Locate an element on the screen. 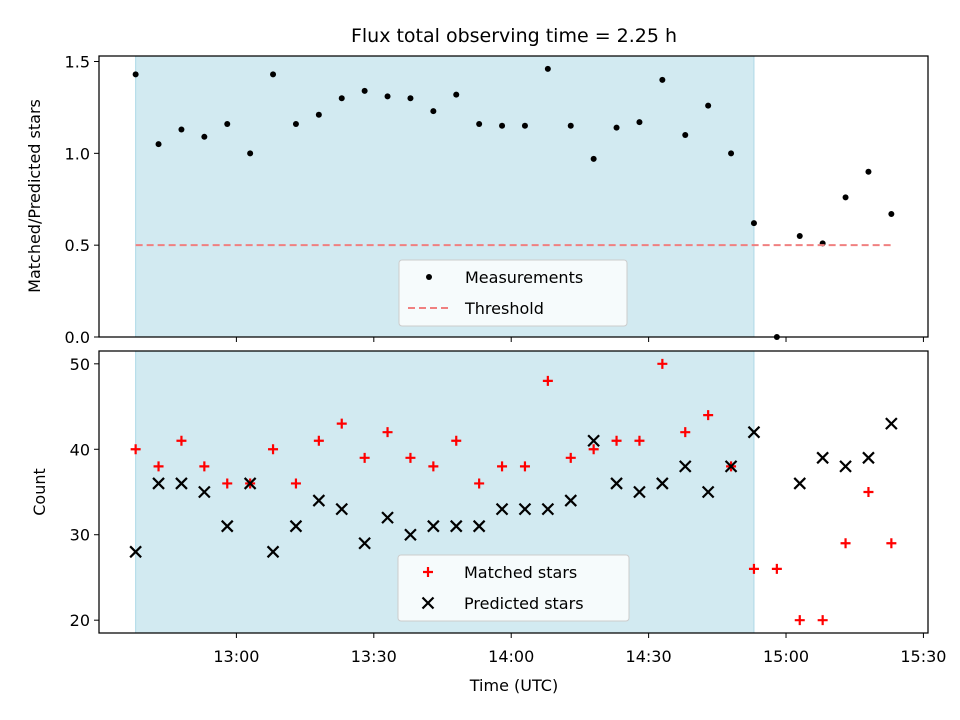  legend-entry-label: Measurements is located at coordinates (524, 277).